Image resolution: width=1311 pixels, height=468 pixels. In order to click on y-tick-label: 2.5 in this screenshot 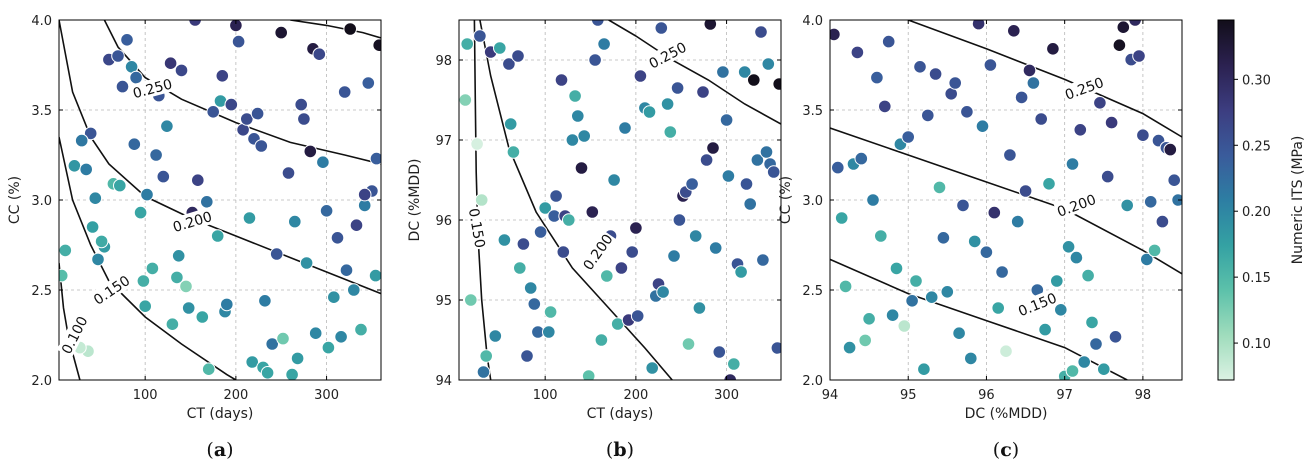, I will do `click(41, 291)`.